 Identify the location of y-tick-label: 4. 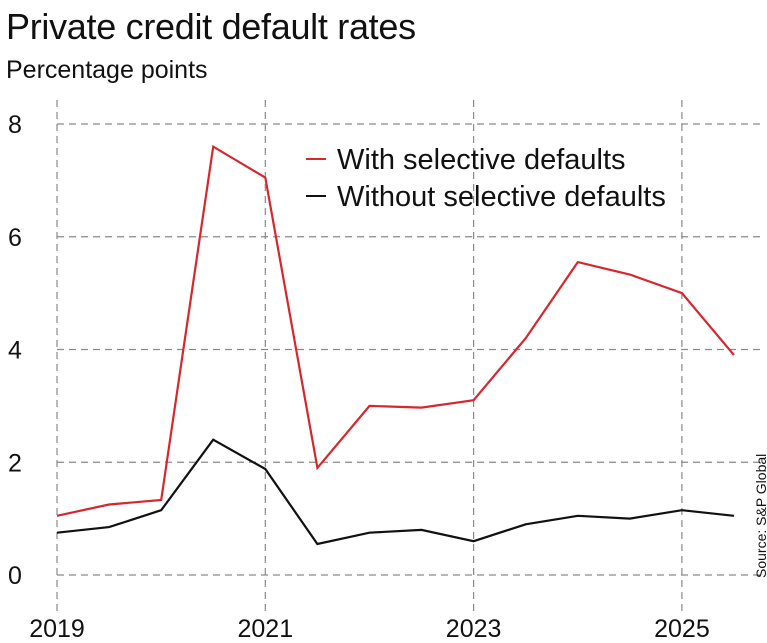
(15, 351).